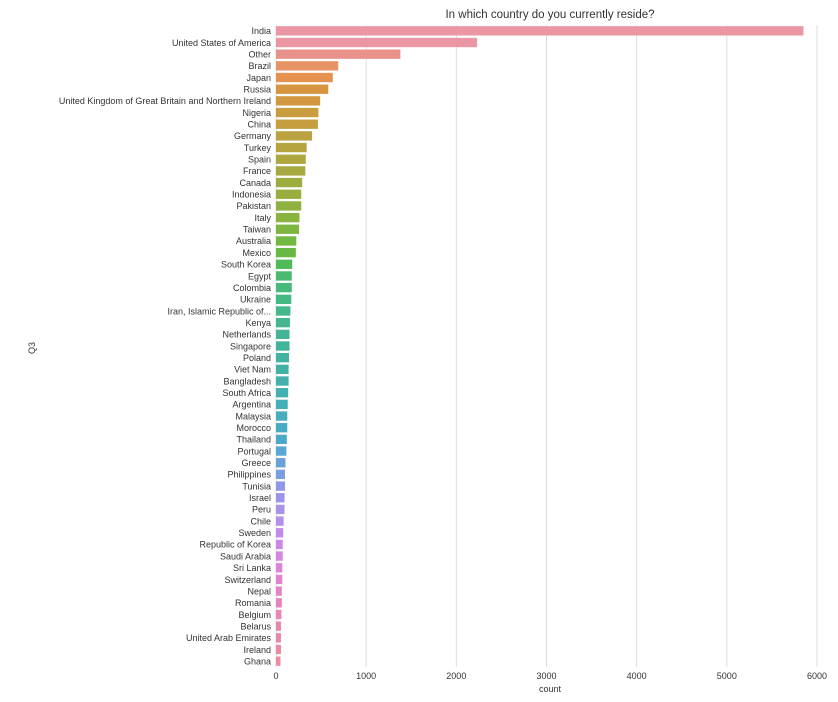 The image size is (838, 702). I want to click on y-tick-label: Saudi Arabia, so click(245, 556).